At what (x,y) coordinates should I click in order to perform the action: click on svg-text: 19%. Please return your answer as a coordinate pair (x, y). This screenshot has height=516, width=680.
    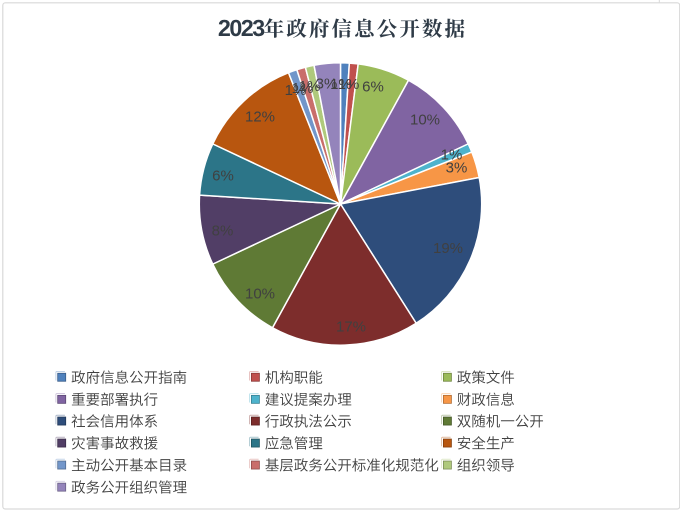
    Looking at the image, I should click on (448, 248).